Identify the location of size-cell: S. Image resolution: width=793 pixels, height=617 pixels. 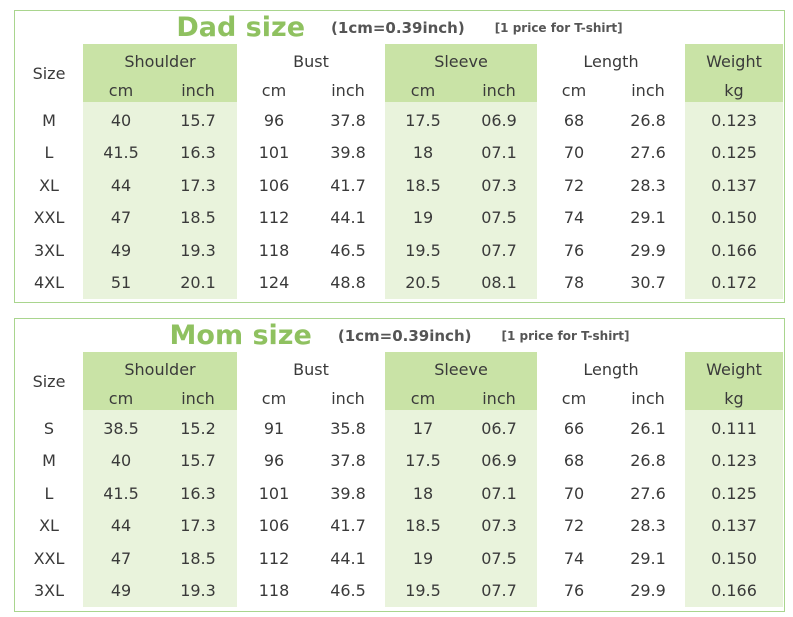
(49, 428).